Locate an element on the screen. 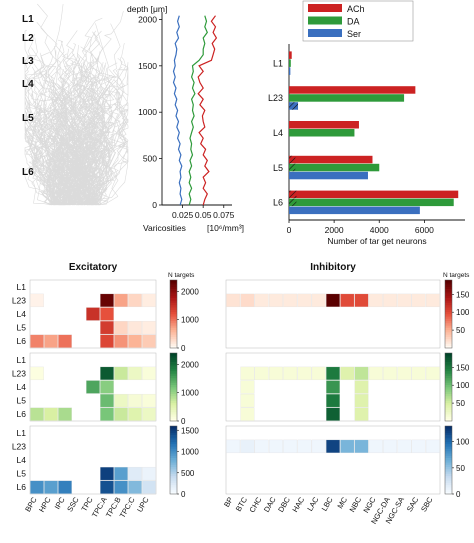 The image size is (474, 543). bar-category-label: L23 is located at coordinates (275, 98).